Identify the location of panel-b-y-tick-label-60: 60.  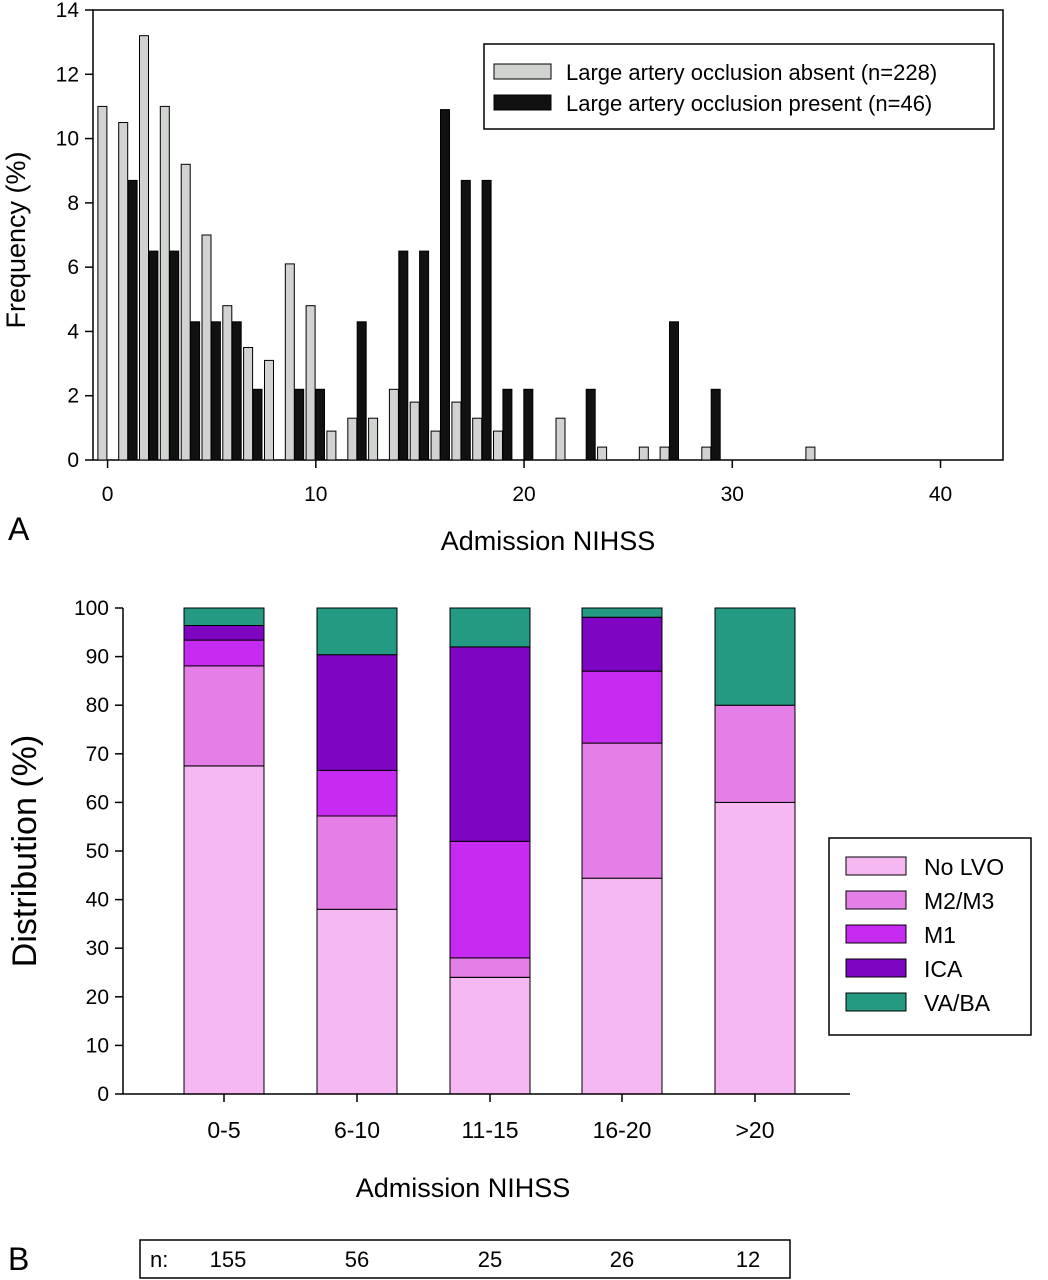
(97, 802).